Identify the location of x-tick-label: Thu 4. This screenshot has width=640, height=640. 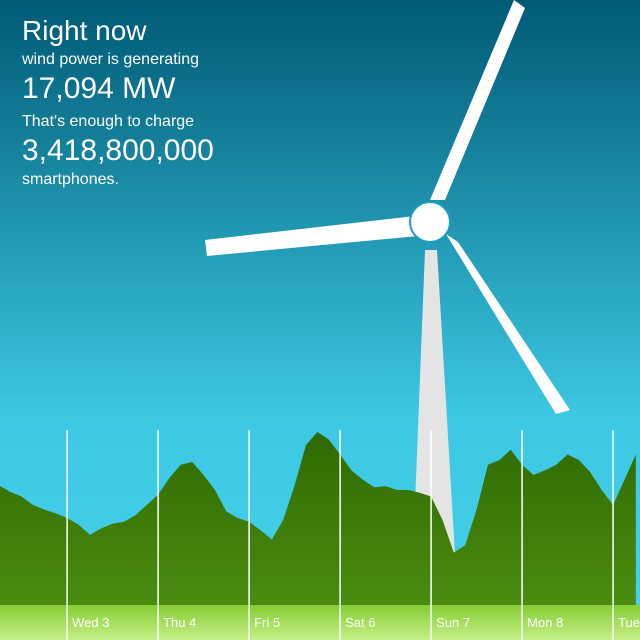
(179, 622).